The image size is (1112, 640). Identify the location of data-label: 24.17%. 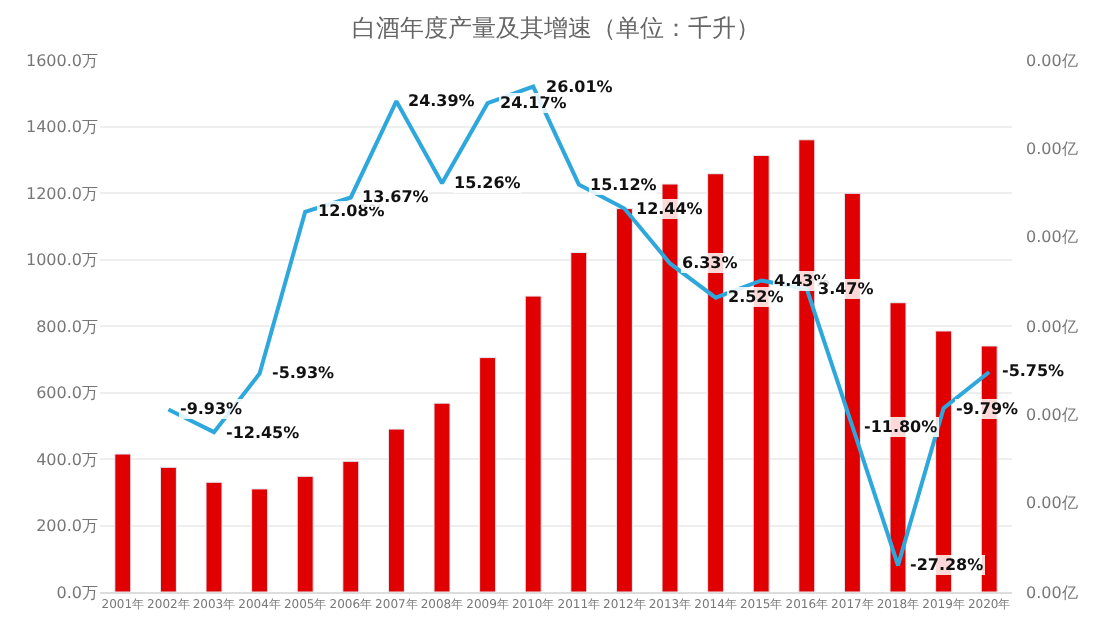
(533, 103).